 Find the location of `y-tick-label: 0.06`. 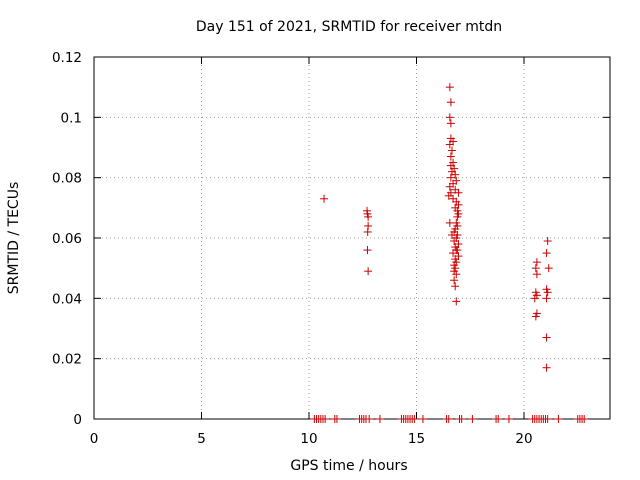

y-tick-label: 0.06 is located at coordinates (67, 239).